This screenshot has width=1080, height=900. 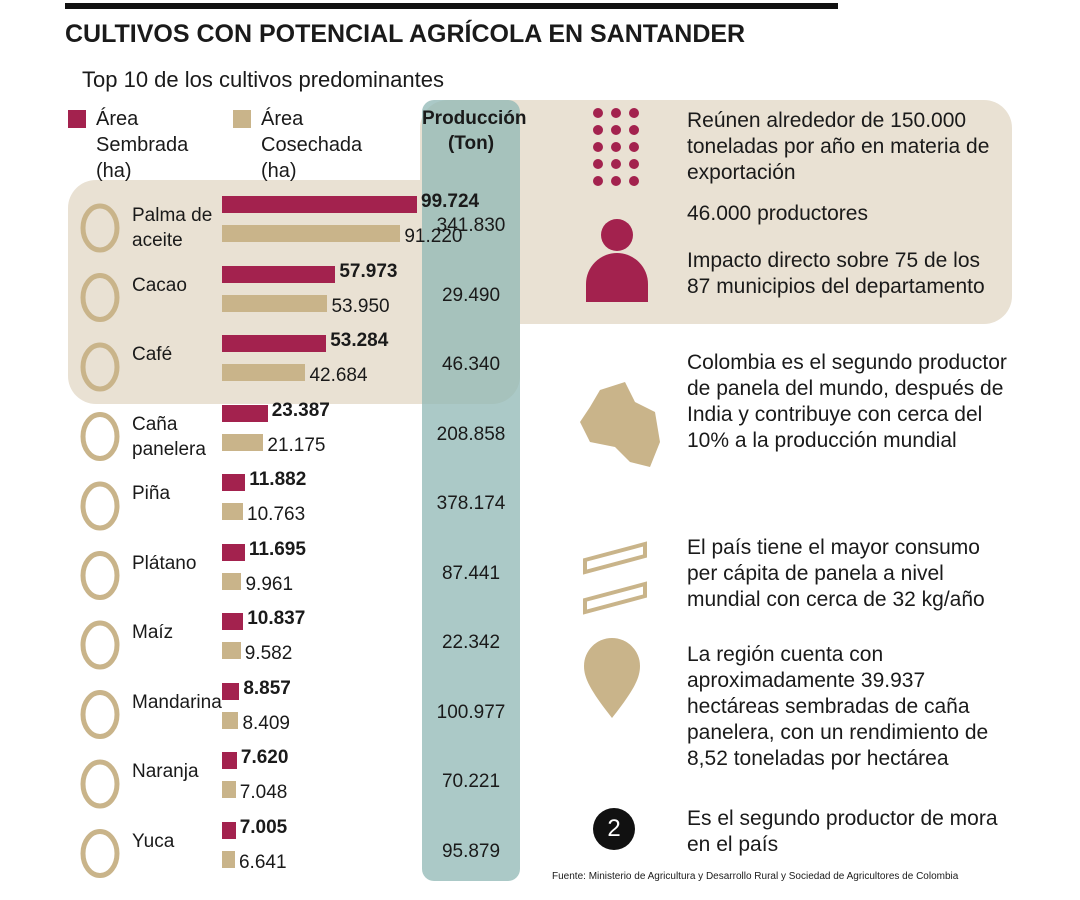 I want to click on value-label: 7.048, so click(x=263, y=792).